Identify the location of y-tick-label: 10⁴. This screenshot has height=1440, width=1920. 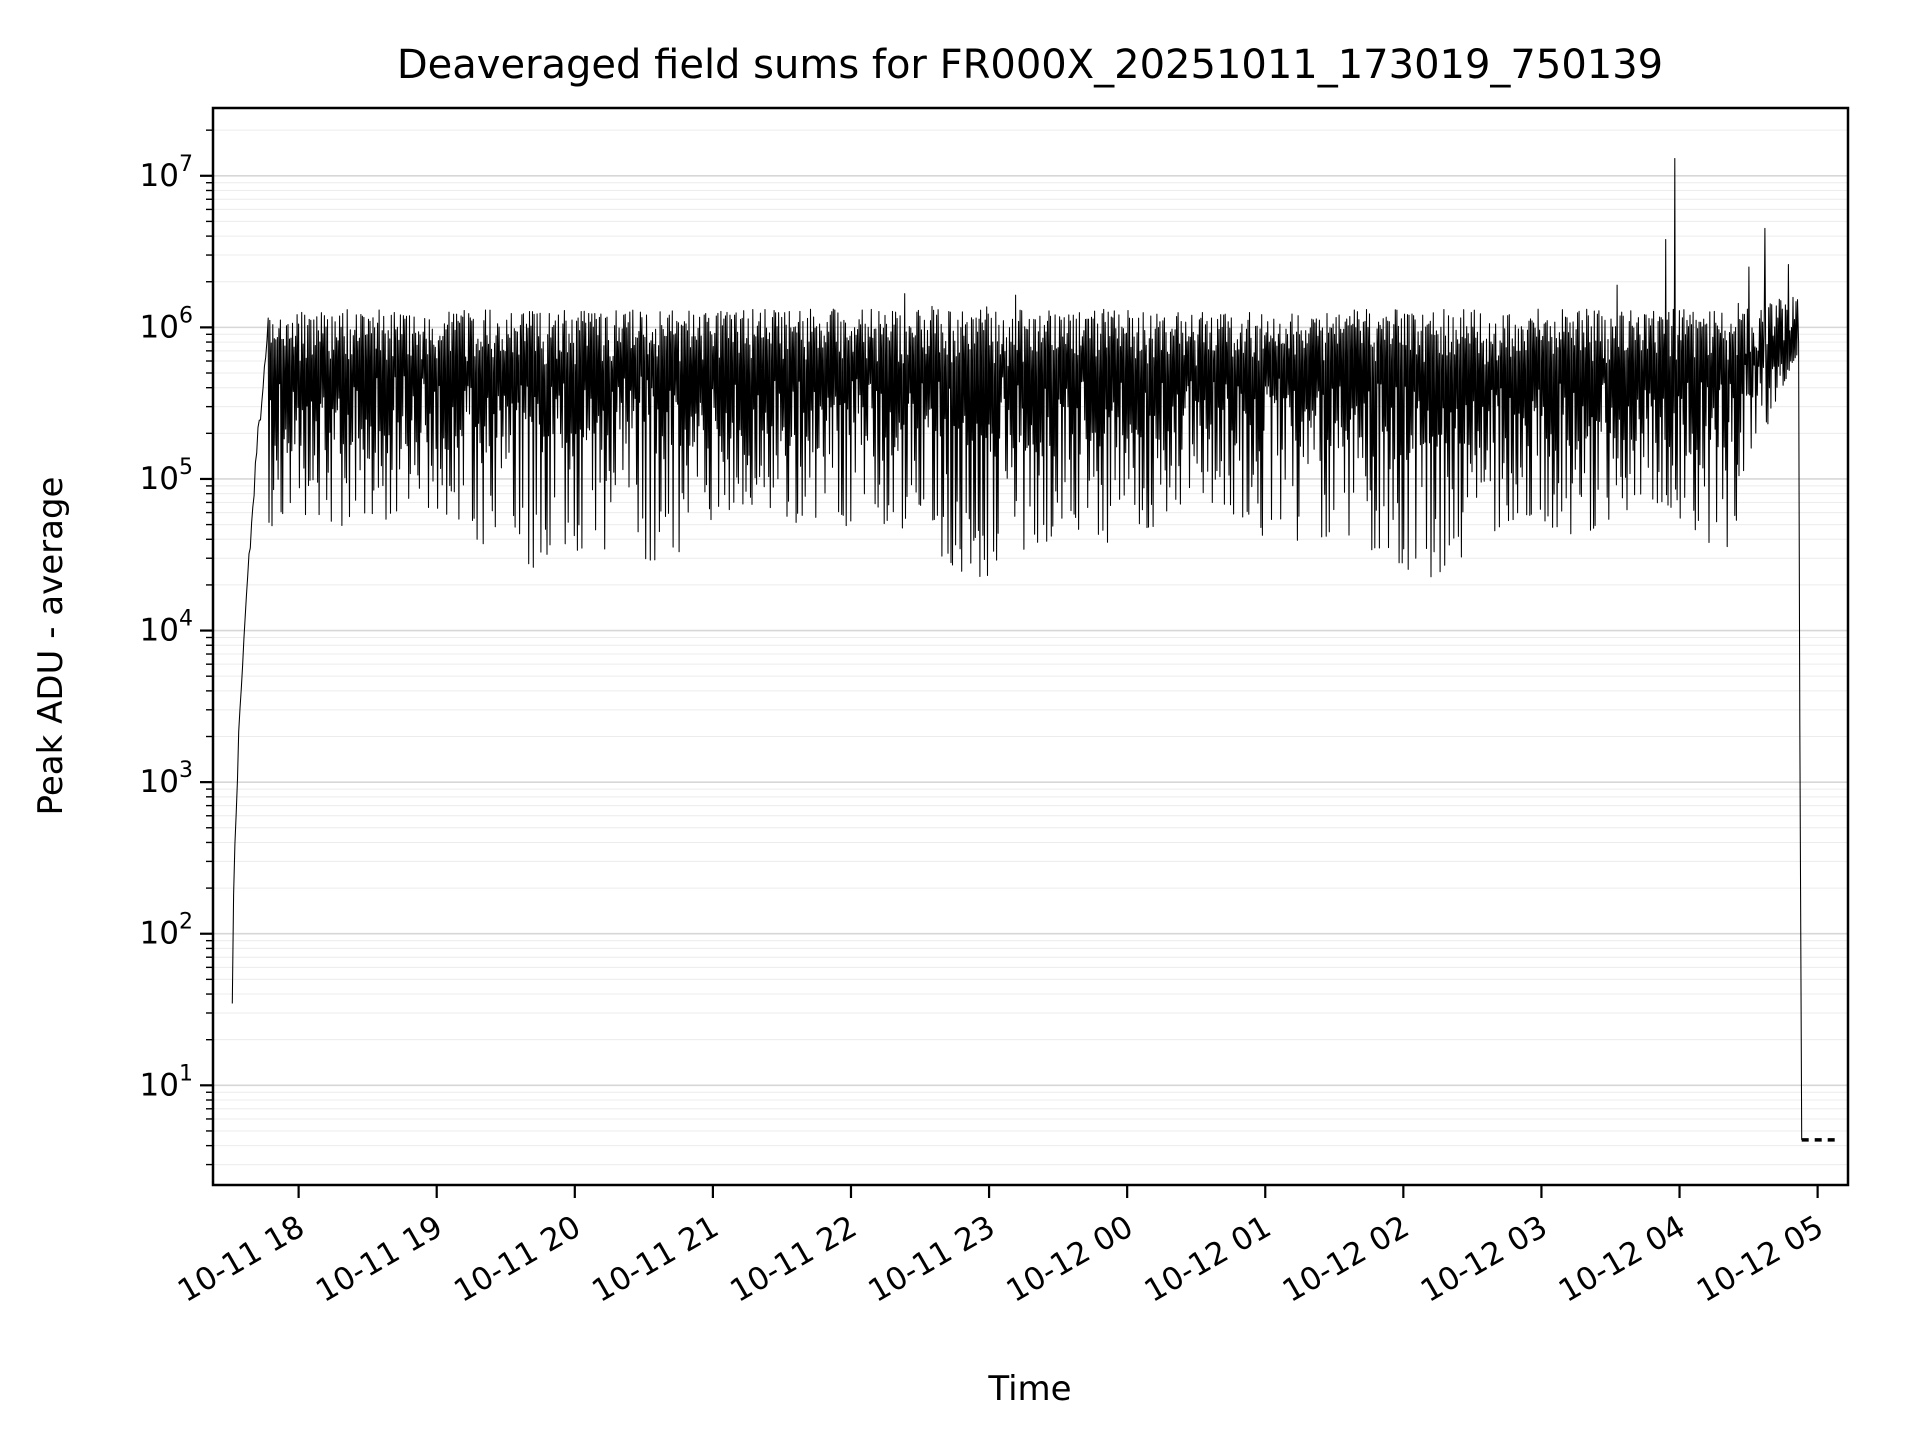
(166, 628).